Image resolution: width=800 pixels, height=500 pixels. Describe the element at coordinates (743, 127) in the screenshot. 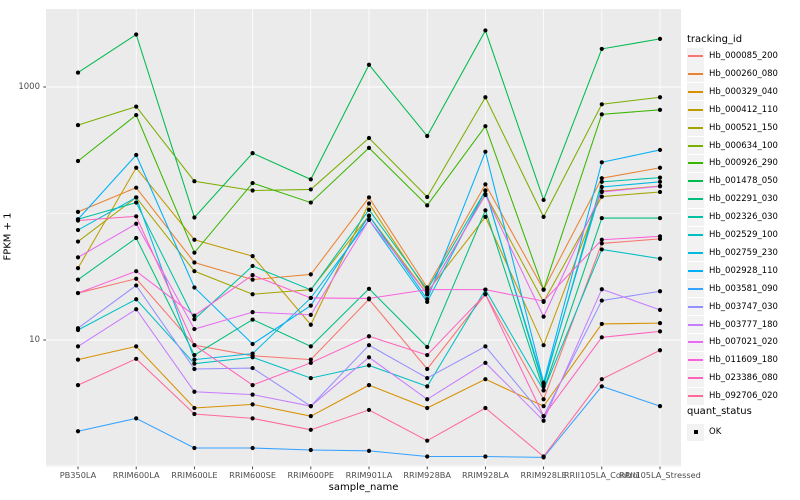

I see `legend-item-label: Hb_000521_150` at that location.